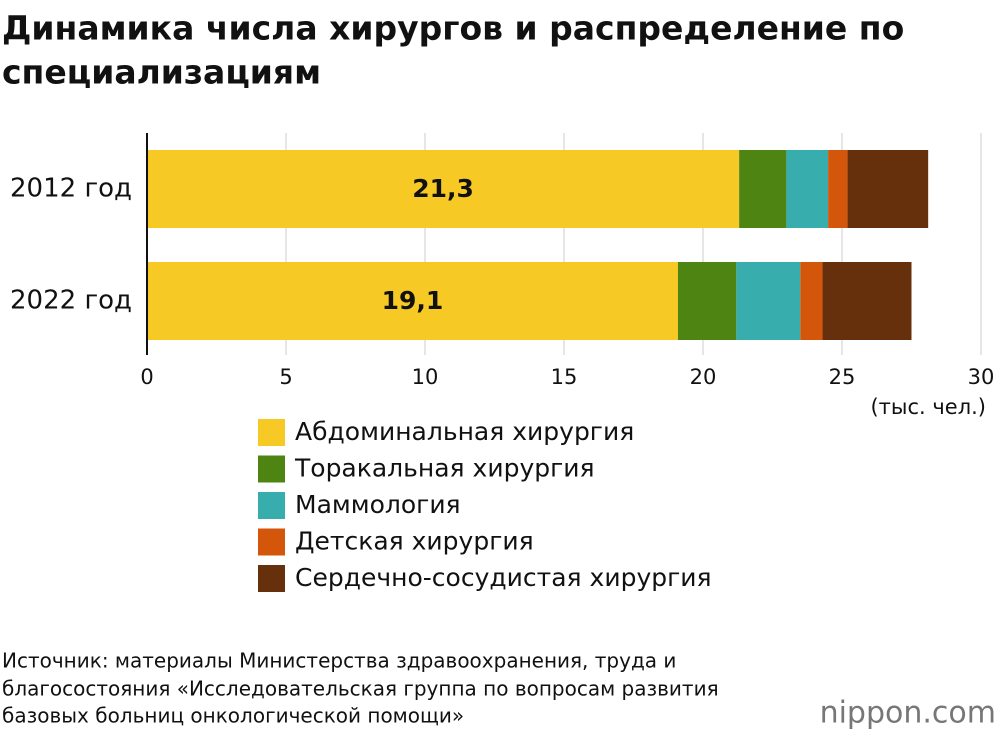  Describe the element at coordinates (71, 189) in the screenshot. I see `y-tick-label: 2012 год` at that location.